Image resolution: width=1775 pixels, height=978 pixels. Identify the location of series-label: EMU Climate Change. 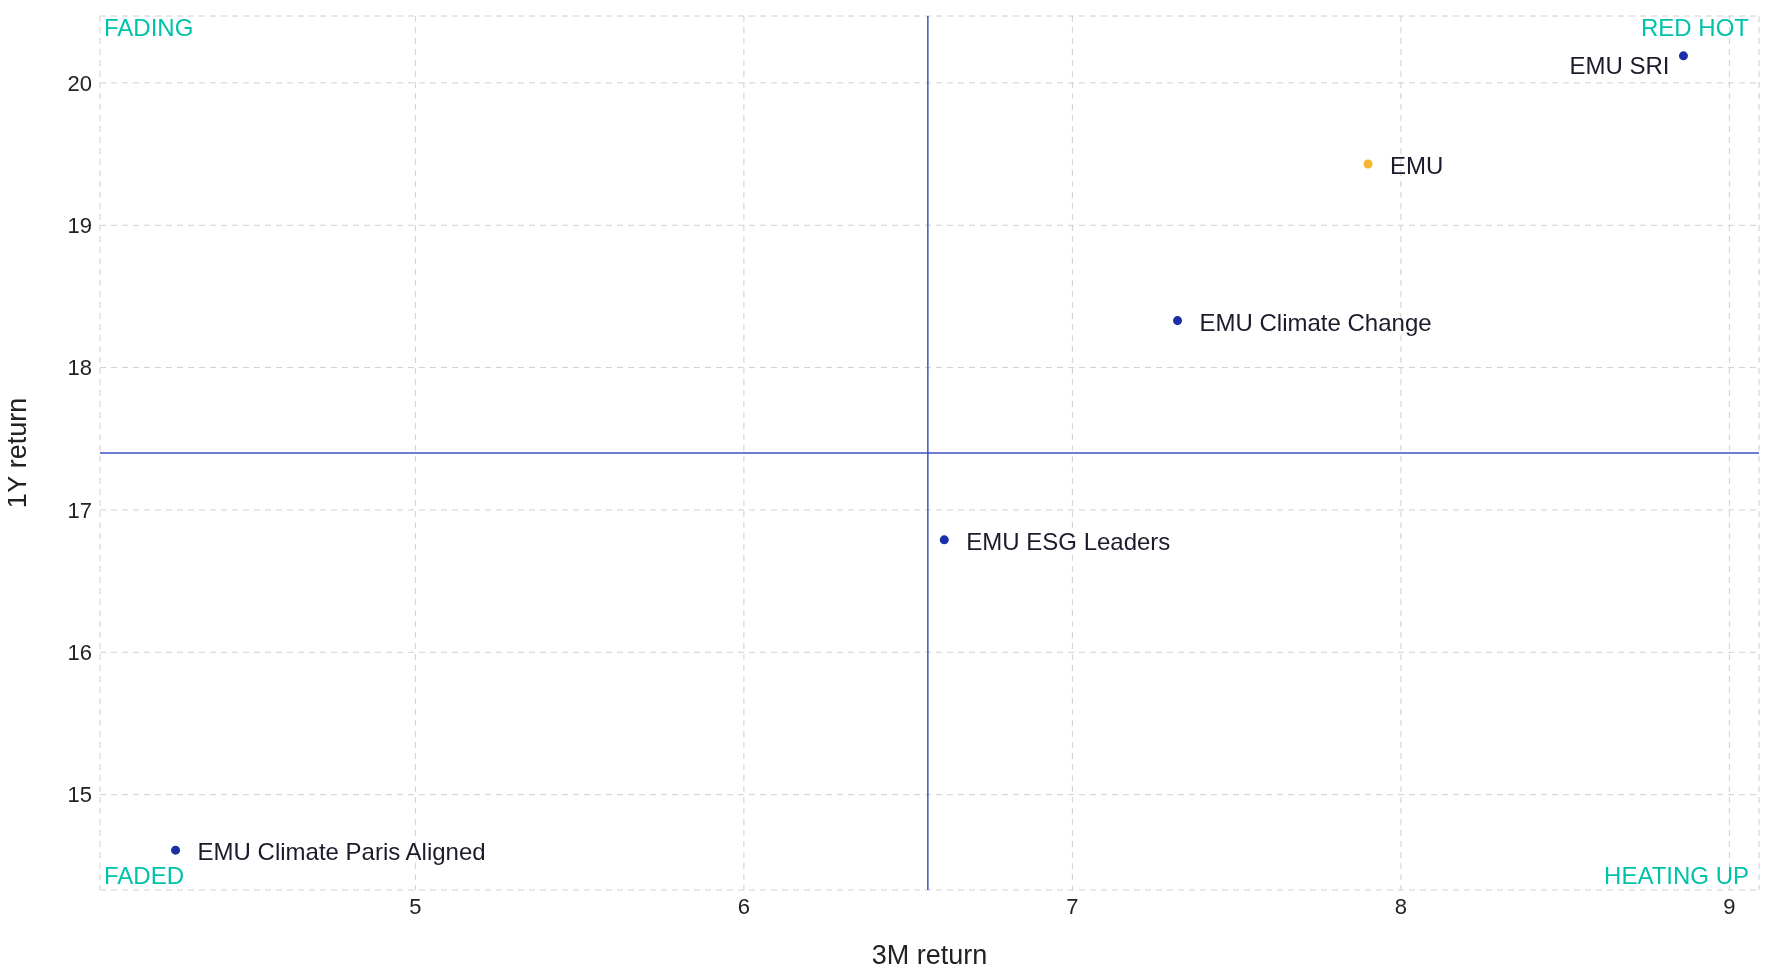
(1315, 322).